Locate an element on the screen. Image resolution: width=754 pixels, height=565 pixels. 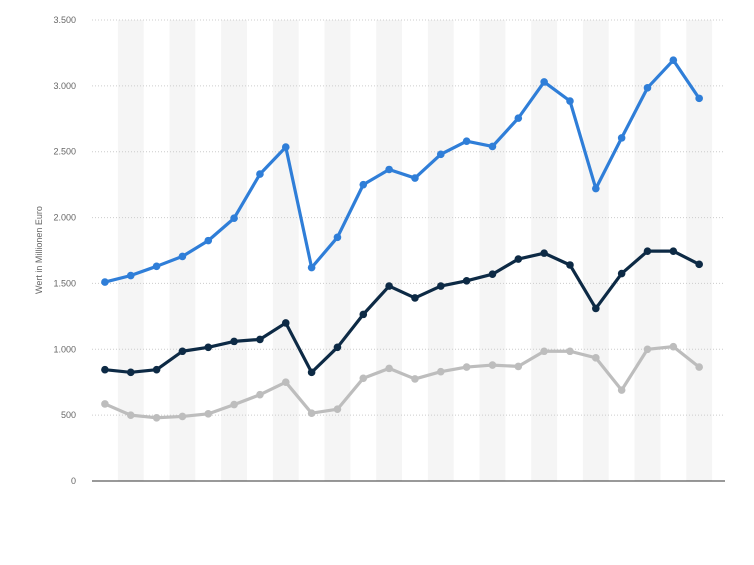
y-tick-label: 0 is located at coordinates (73, 481).